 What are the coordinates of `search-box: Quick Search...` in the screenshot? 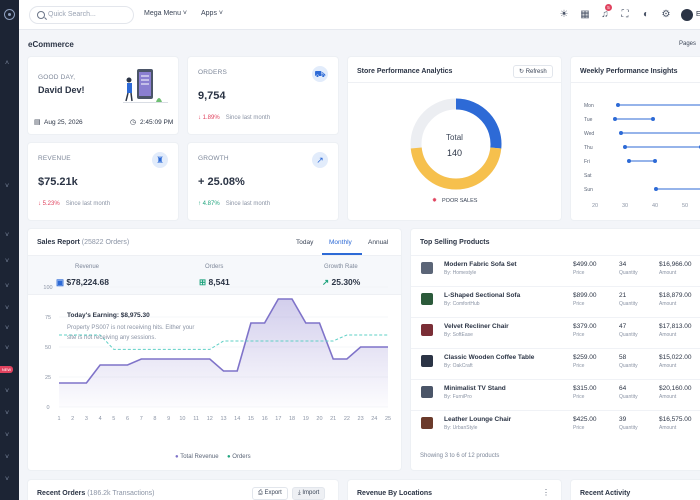 It's located at (81, 15).